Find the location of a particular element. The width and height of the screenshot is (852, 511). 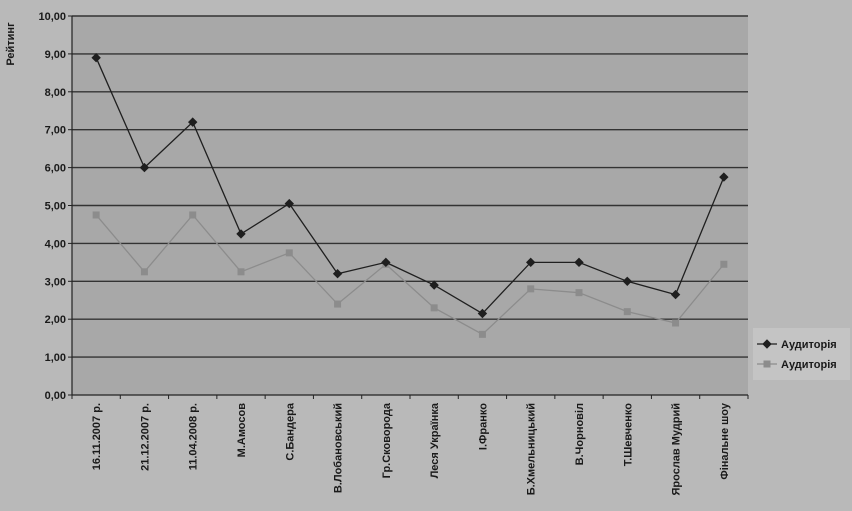

x-tick-label: В.Чорновіл is located at coordinates (580, 434).